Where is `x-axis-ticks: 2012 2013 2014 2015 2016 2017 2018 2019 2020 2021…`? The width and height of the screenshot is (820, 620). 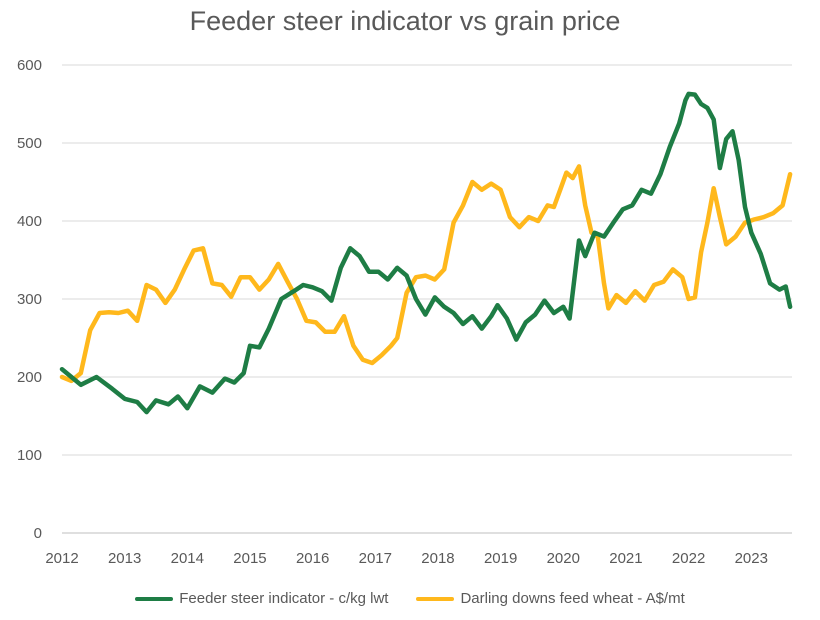
x-axis-ticks: 2012 2013 2014 2015 2016 2017 2018 2019 2020 2021… is located at coordinates (406, 558).